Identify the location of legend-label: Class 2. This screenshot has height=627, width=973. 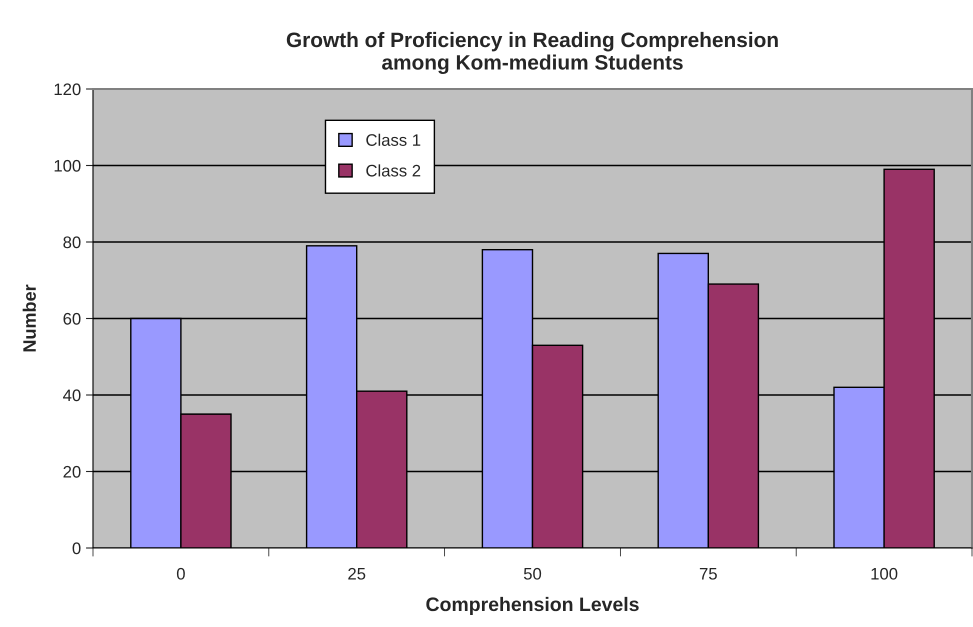
(393, 170).